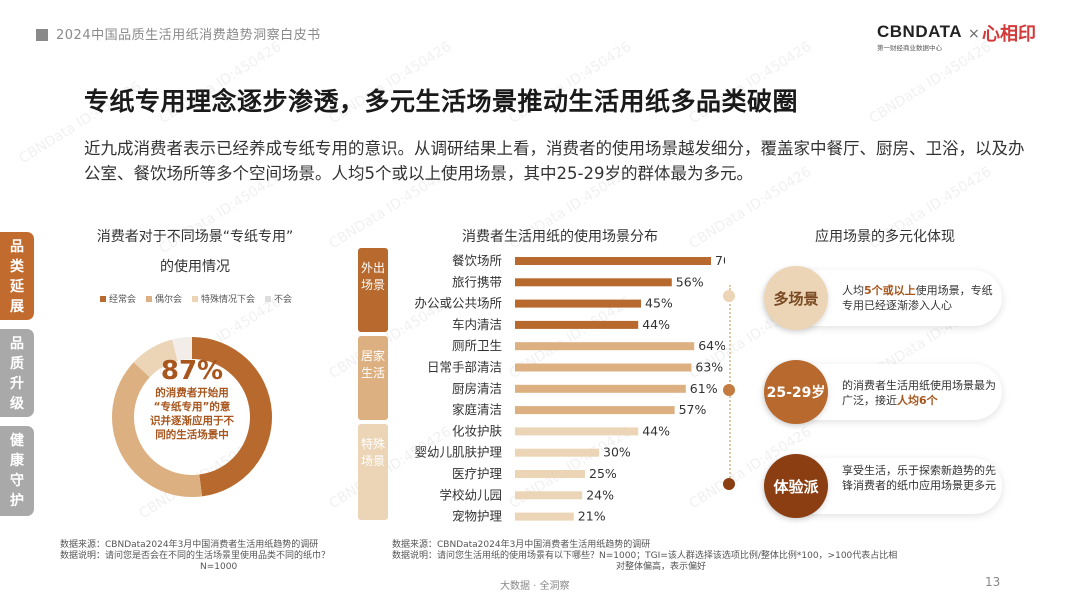  I want to click on bar-category-label: 办公或公共场所, so click(458, 303).